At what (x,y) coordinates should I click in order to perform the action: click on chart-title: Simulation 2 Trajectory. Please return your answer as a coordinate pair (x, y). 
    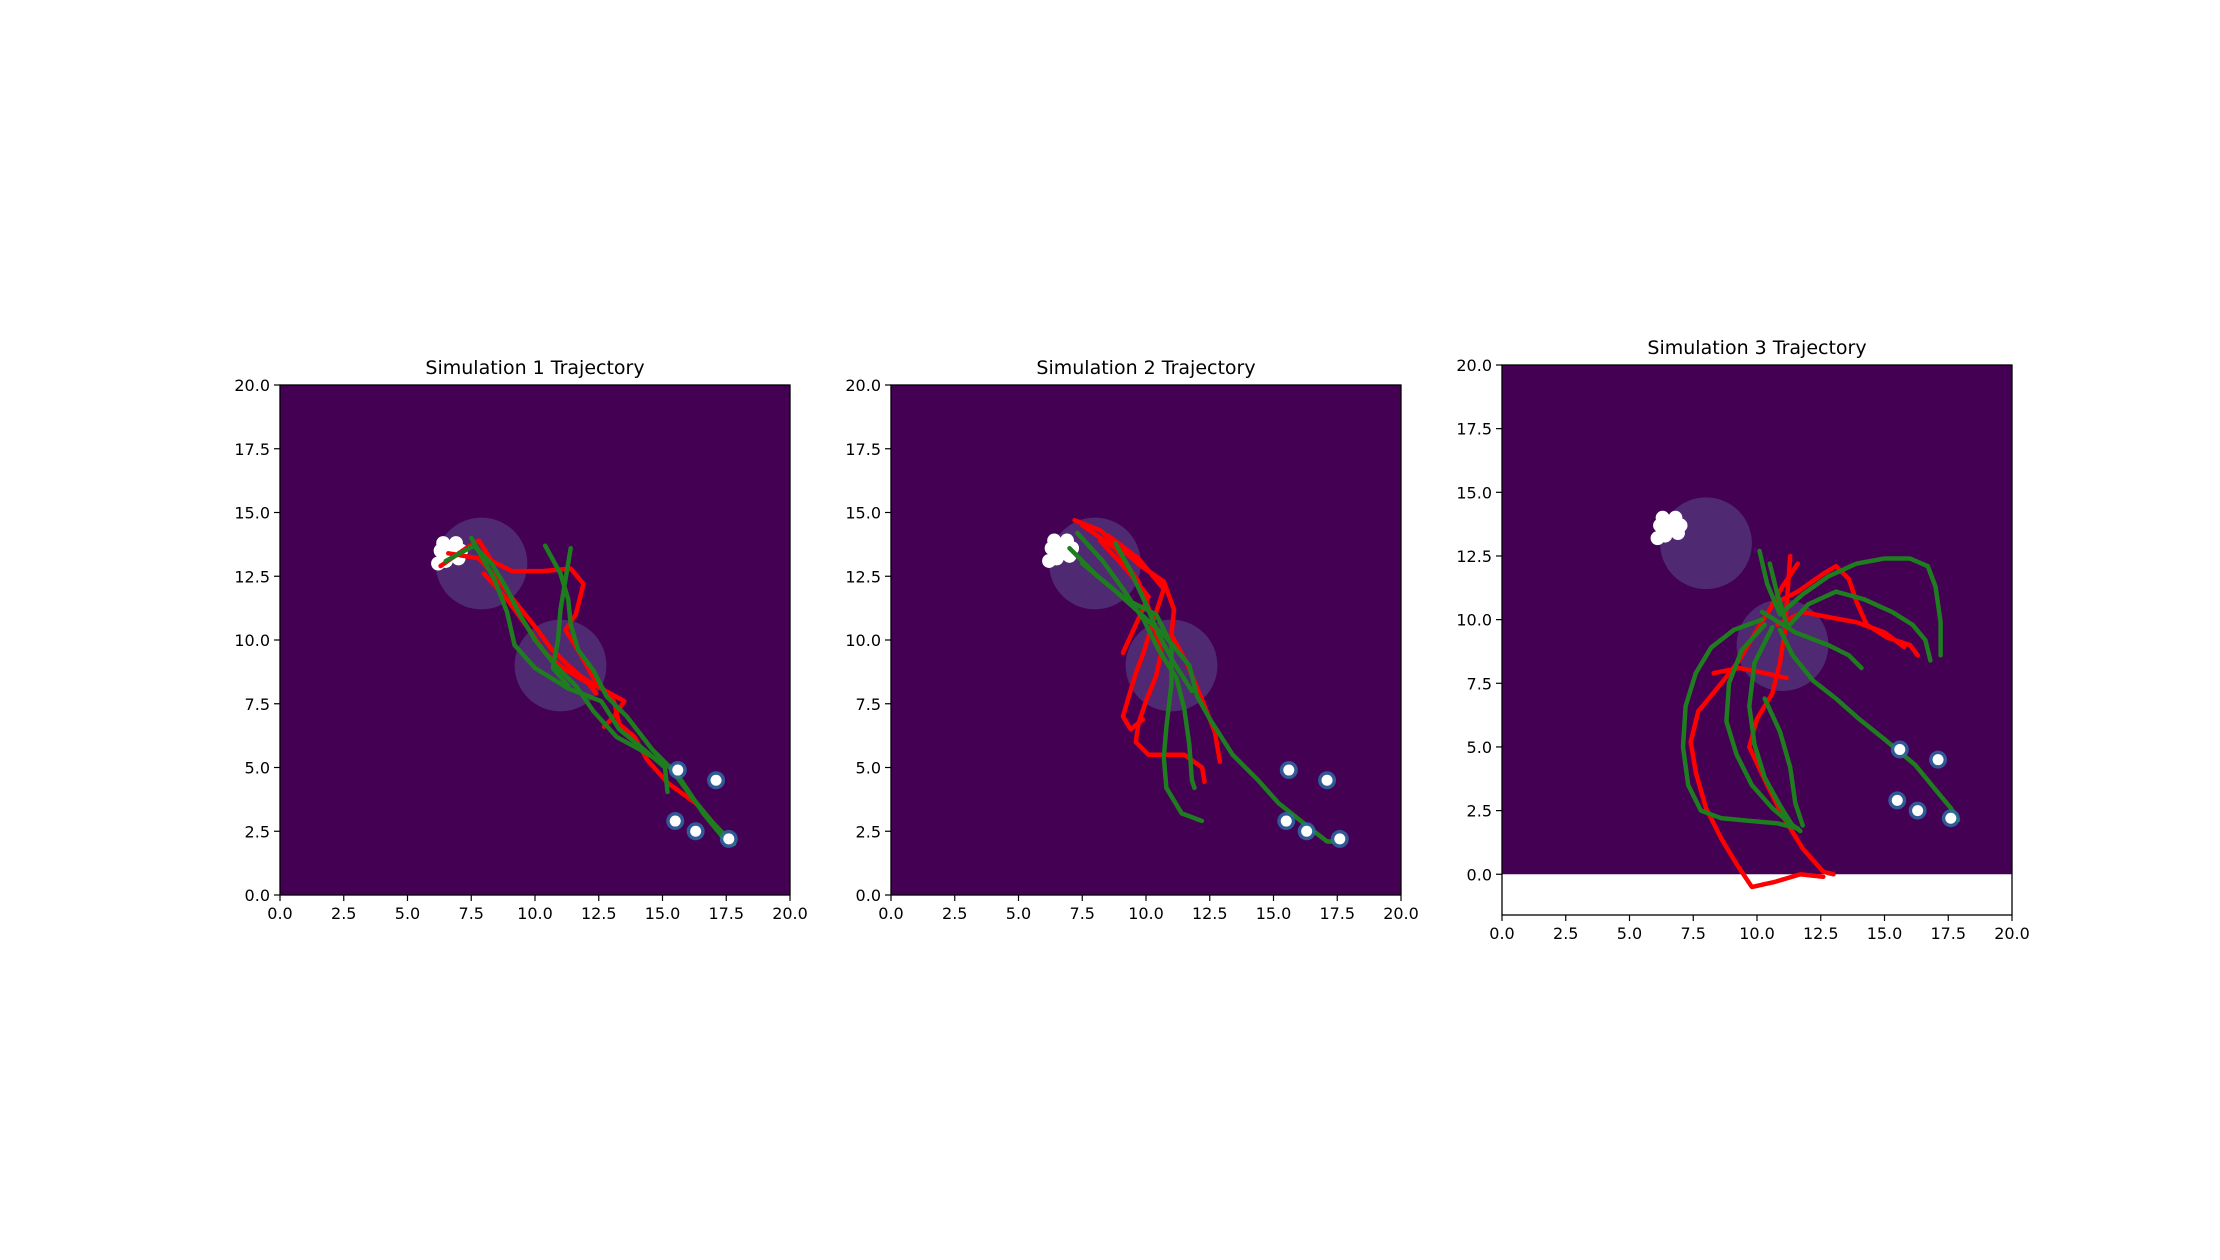
    Looking at the image, I should click on (1145, 368).